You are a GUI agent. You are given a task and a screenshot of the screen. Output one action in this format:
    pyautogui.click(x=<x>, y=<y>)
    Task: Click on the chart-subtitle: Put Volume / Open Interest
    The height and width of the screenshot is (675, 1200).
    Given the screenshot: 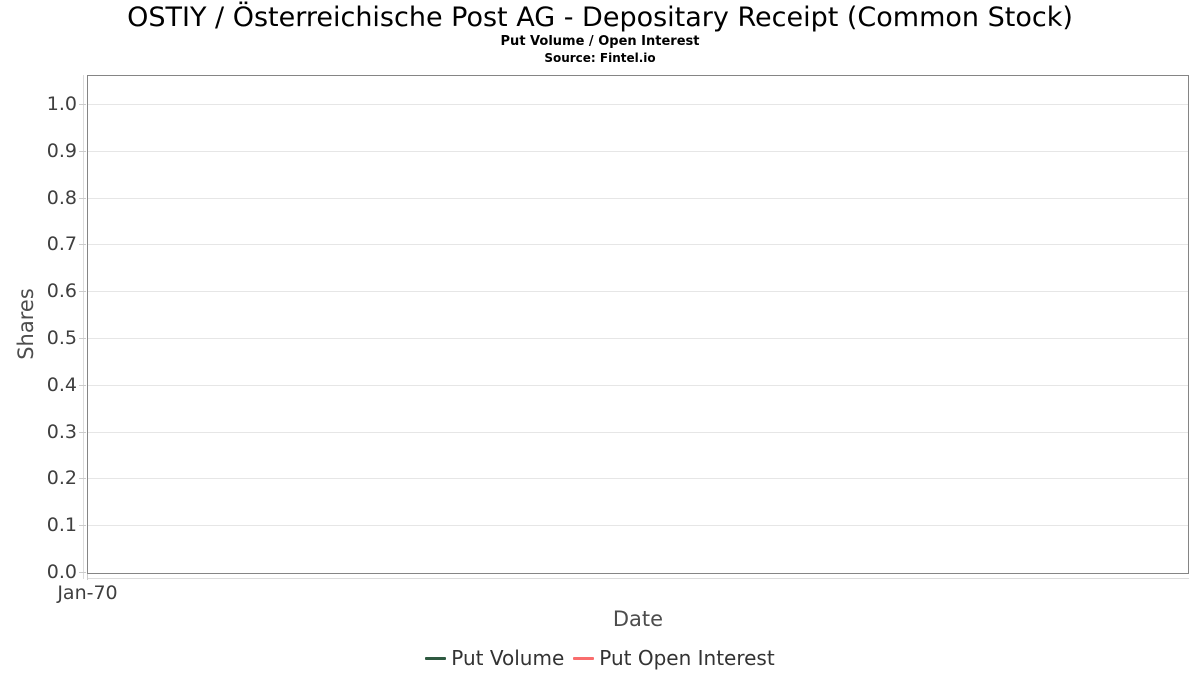 What is the action you would take?
    pyautogui.click(x=600, y=41)
    